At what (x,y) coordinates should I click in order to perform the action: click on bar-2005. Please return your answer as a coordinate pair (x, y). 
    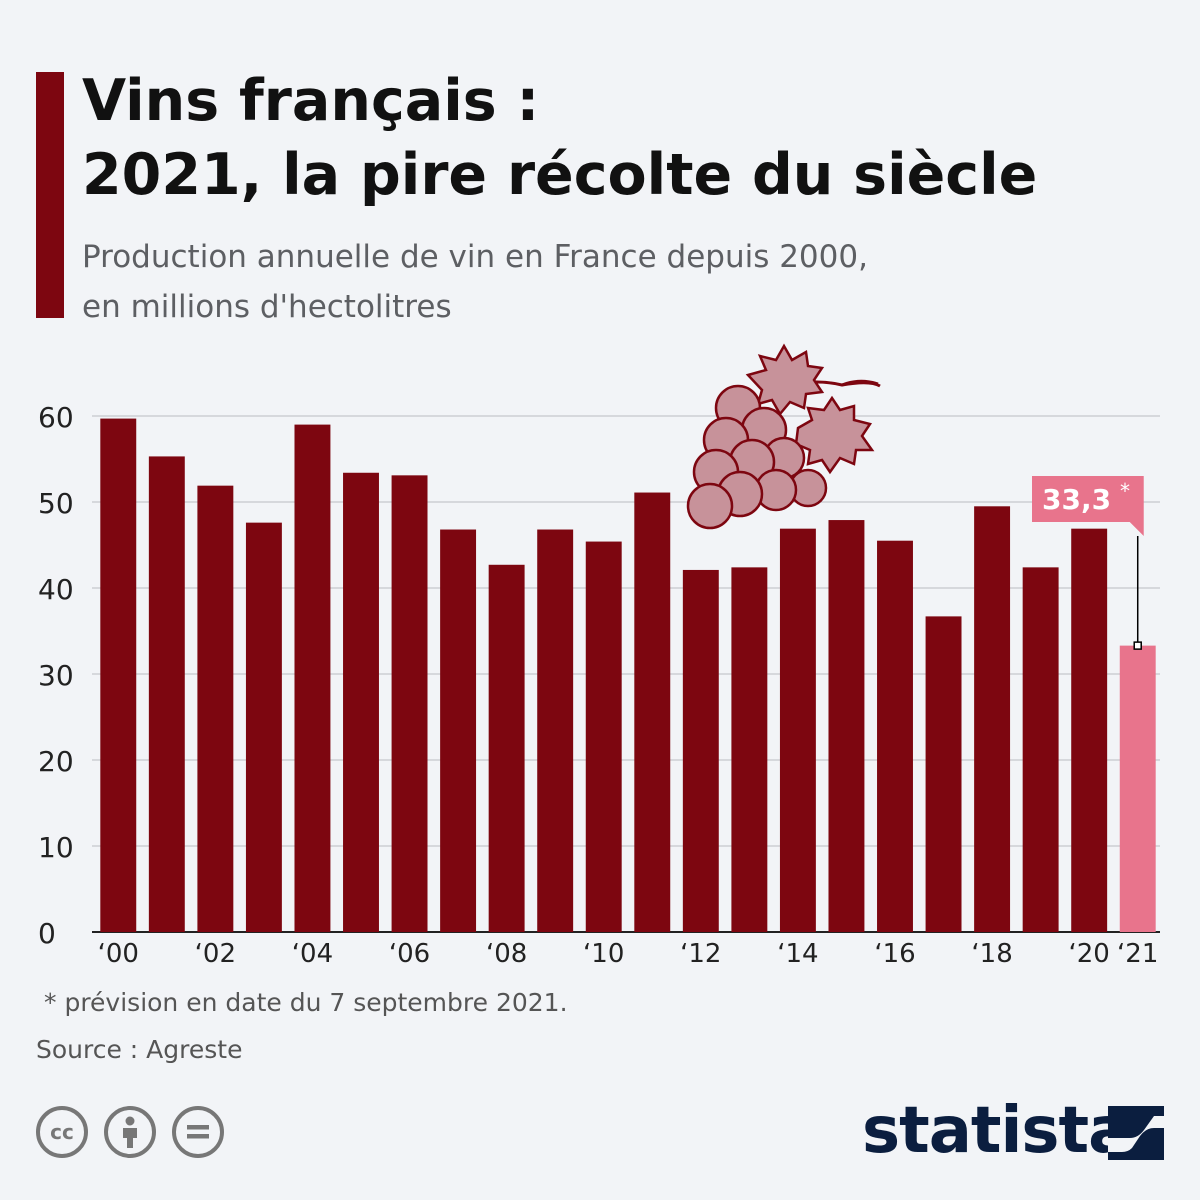
    Looking at the image, I should click on (361, 702).